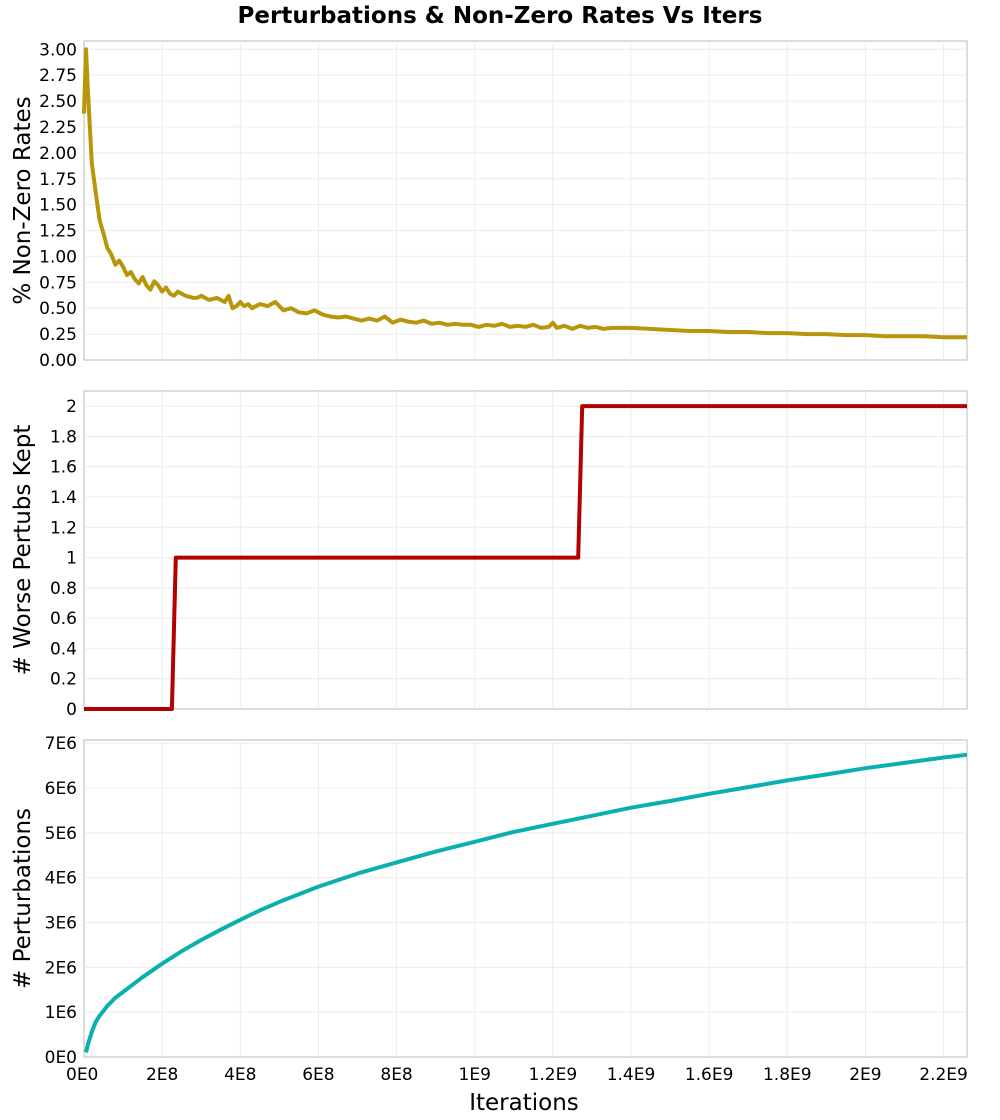 This screenshot has height=1120, width=1000. Describe the element at coordinates (396, 1075) in the screenshot. I see `x-tick-label: 8E8` at that location.